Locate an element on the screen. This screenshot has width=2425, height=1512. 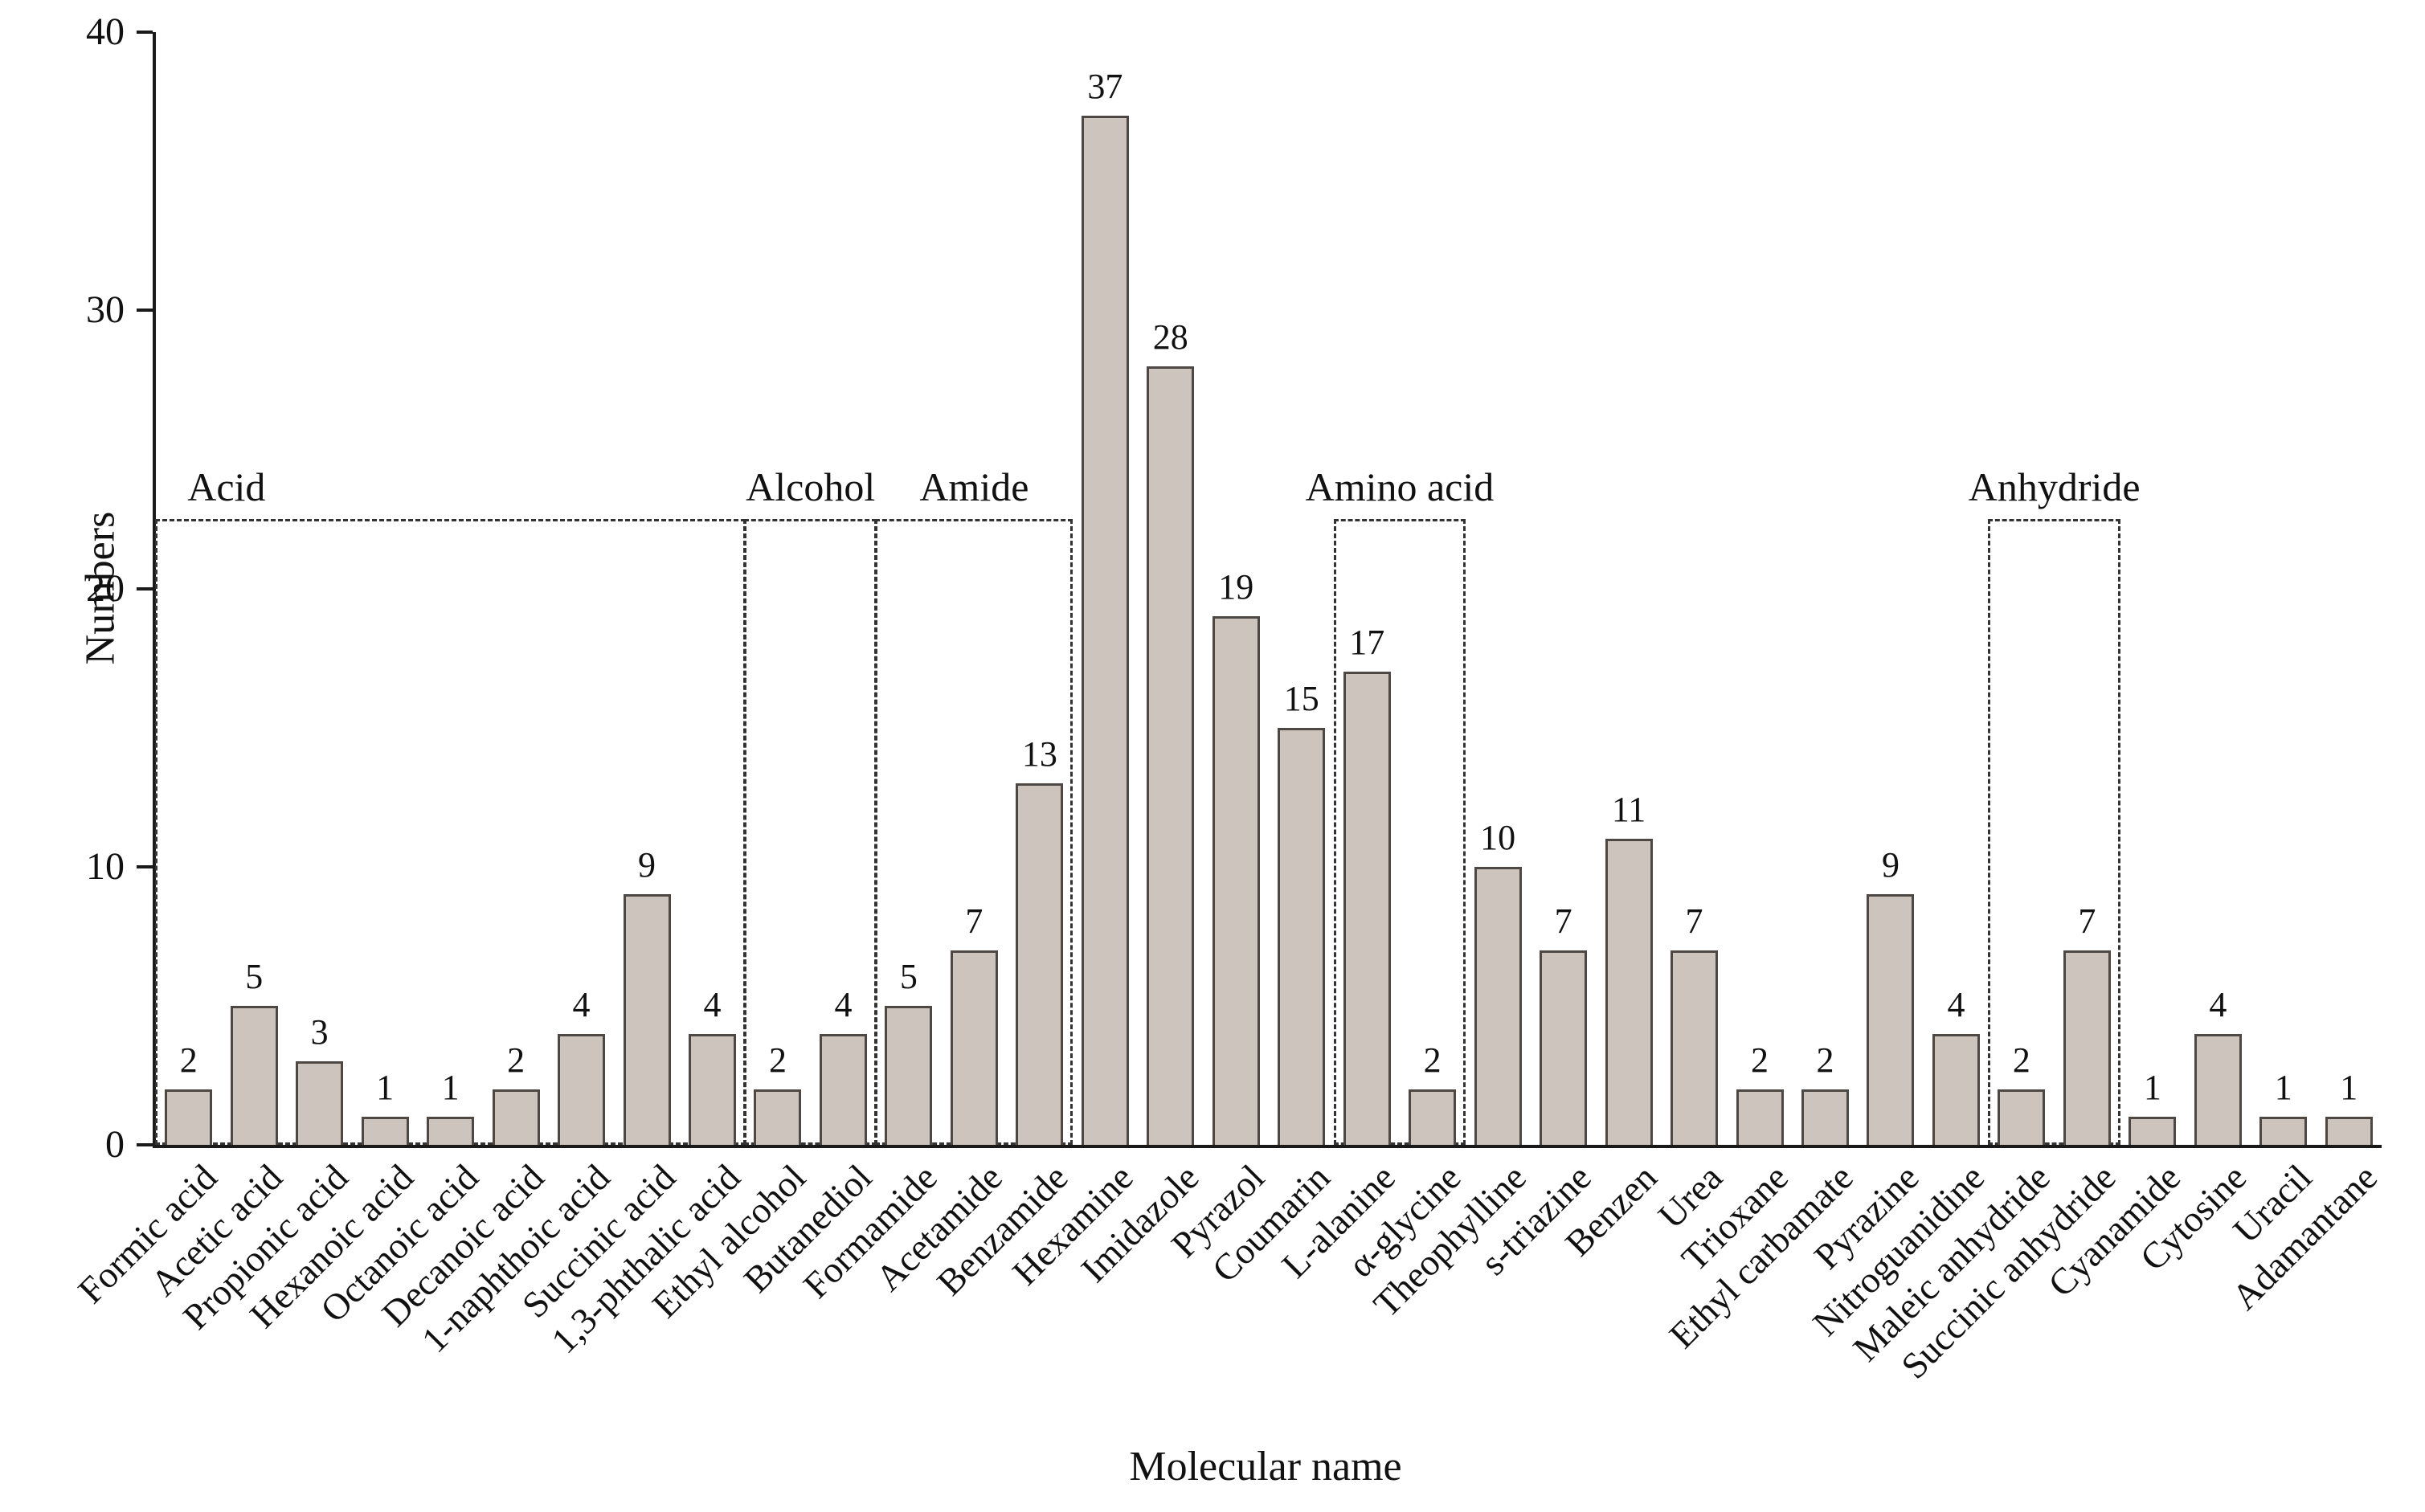
bar-value-label: 13 is located at coordinates (1039, 754).